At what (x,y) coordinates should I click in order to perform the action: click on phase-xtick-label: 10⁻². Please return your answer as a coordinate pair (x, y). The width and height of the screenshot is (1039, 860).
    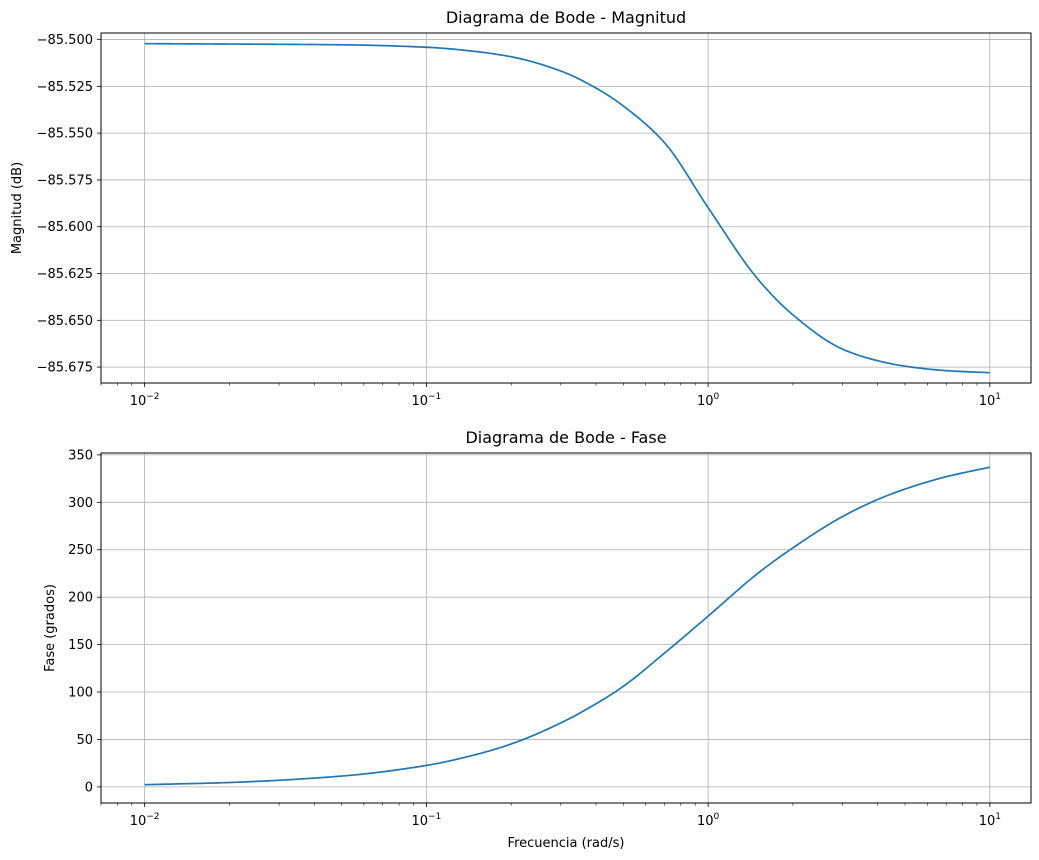
    Looking at the image, I should click on (145, 820).